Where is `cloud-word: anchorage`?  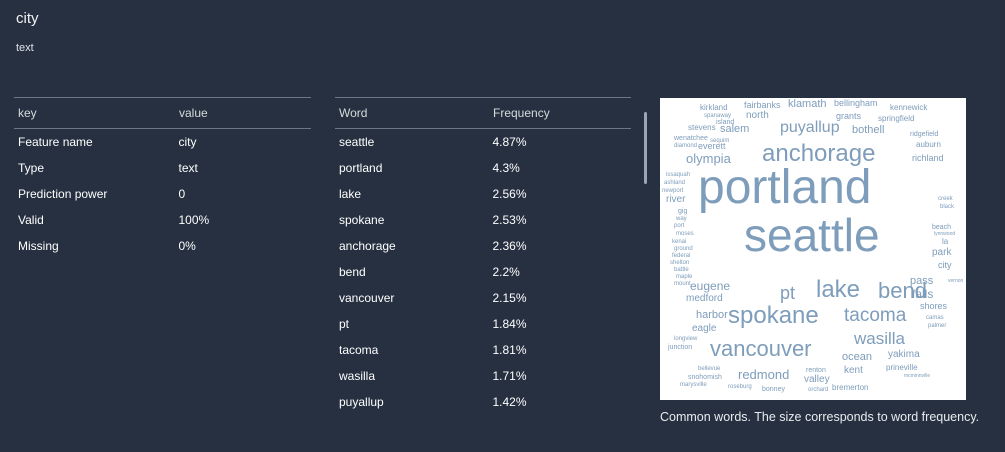
cloud-word: anchorage is located at coordinates (819, 153).